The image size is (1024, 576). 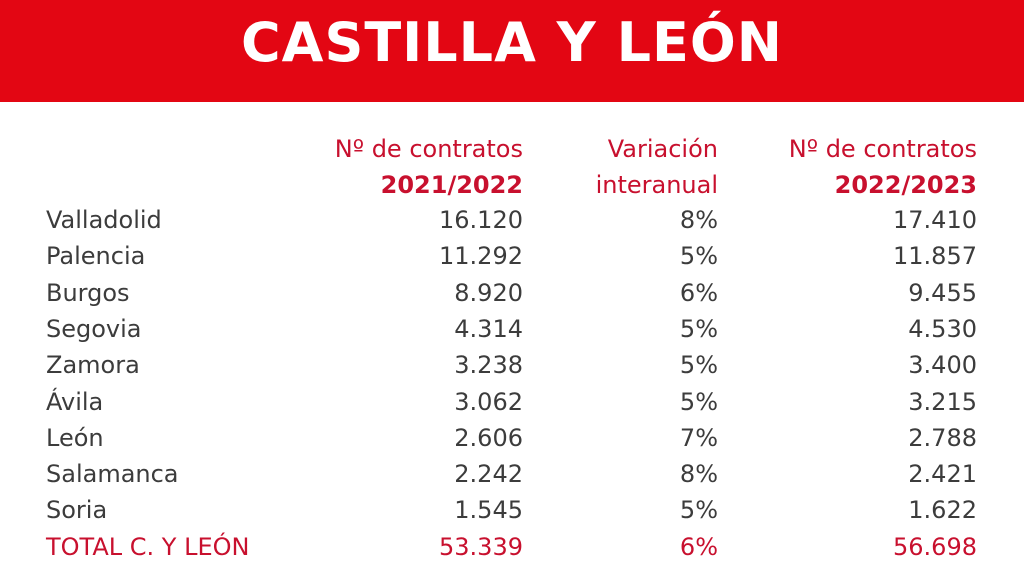 What do you see at coordinates (93, 365) in the screenshot?
I see `row-label: Zamora` at bounding box center [93, 365].